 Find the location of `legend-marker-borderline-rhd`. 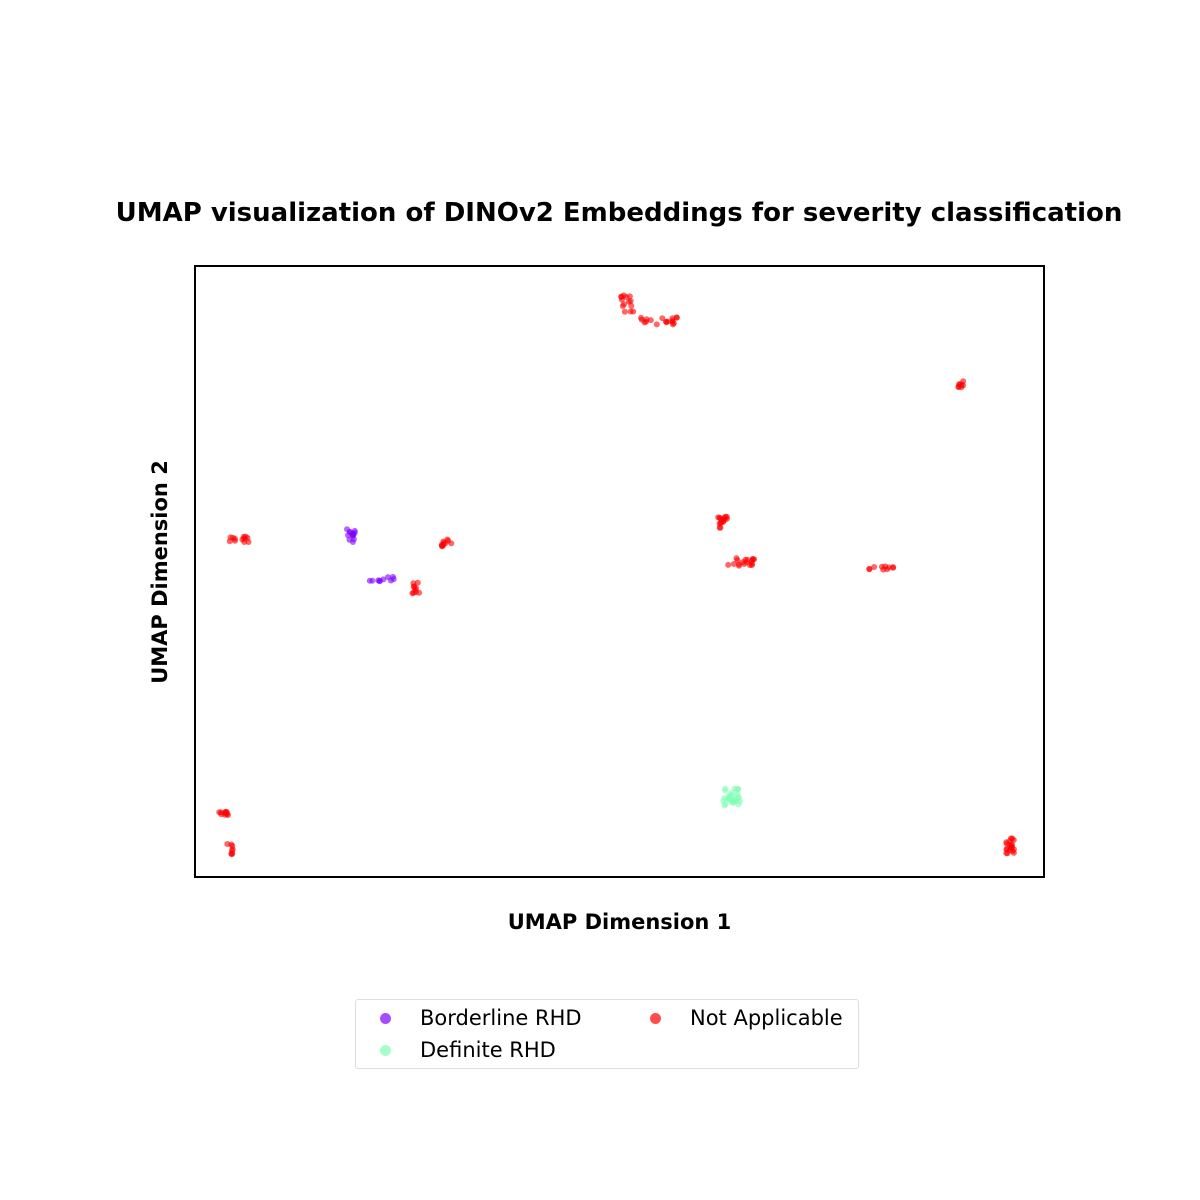

legend-marker-borderline-rhd is located at coordinates (385, 1018).